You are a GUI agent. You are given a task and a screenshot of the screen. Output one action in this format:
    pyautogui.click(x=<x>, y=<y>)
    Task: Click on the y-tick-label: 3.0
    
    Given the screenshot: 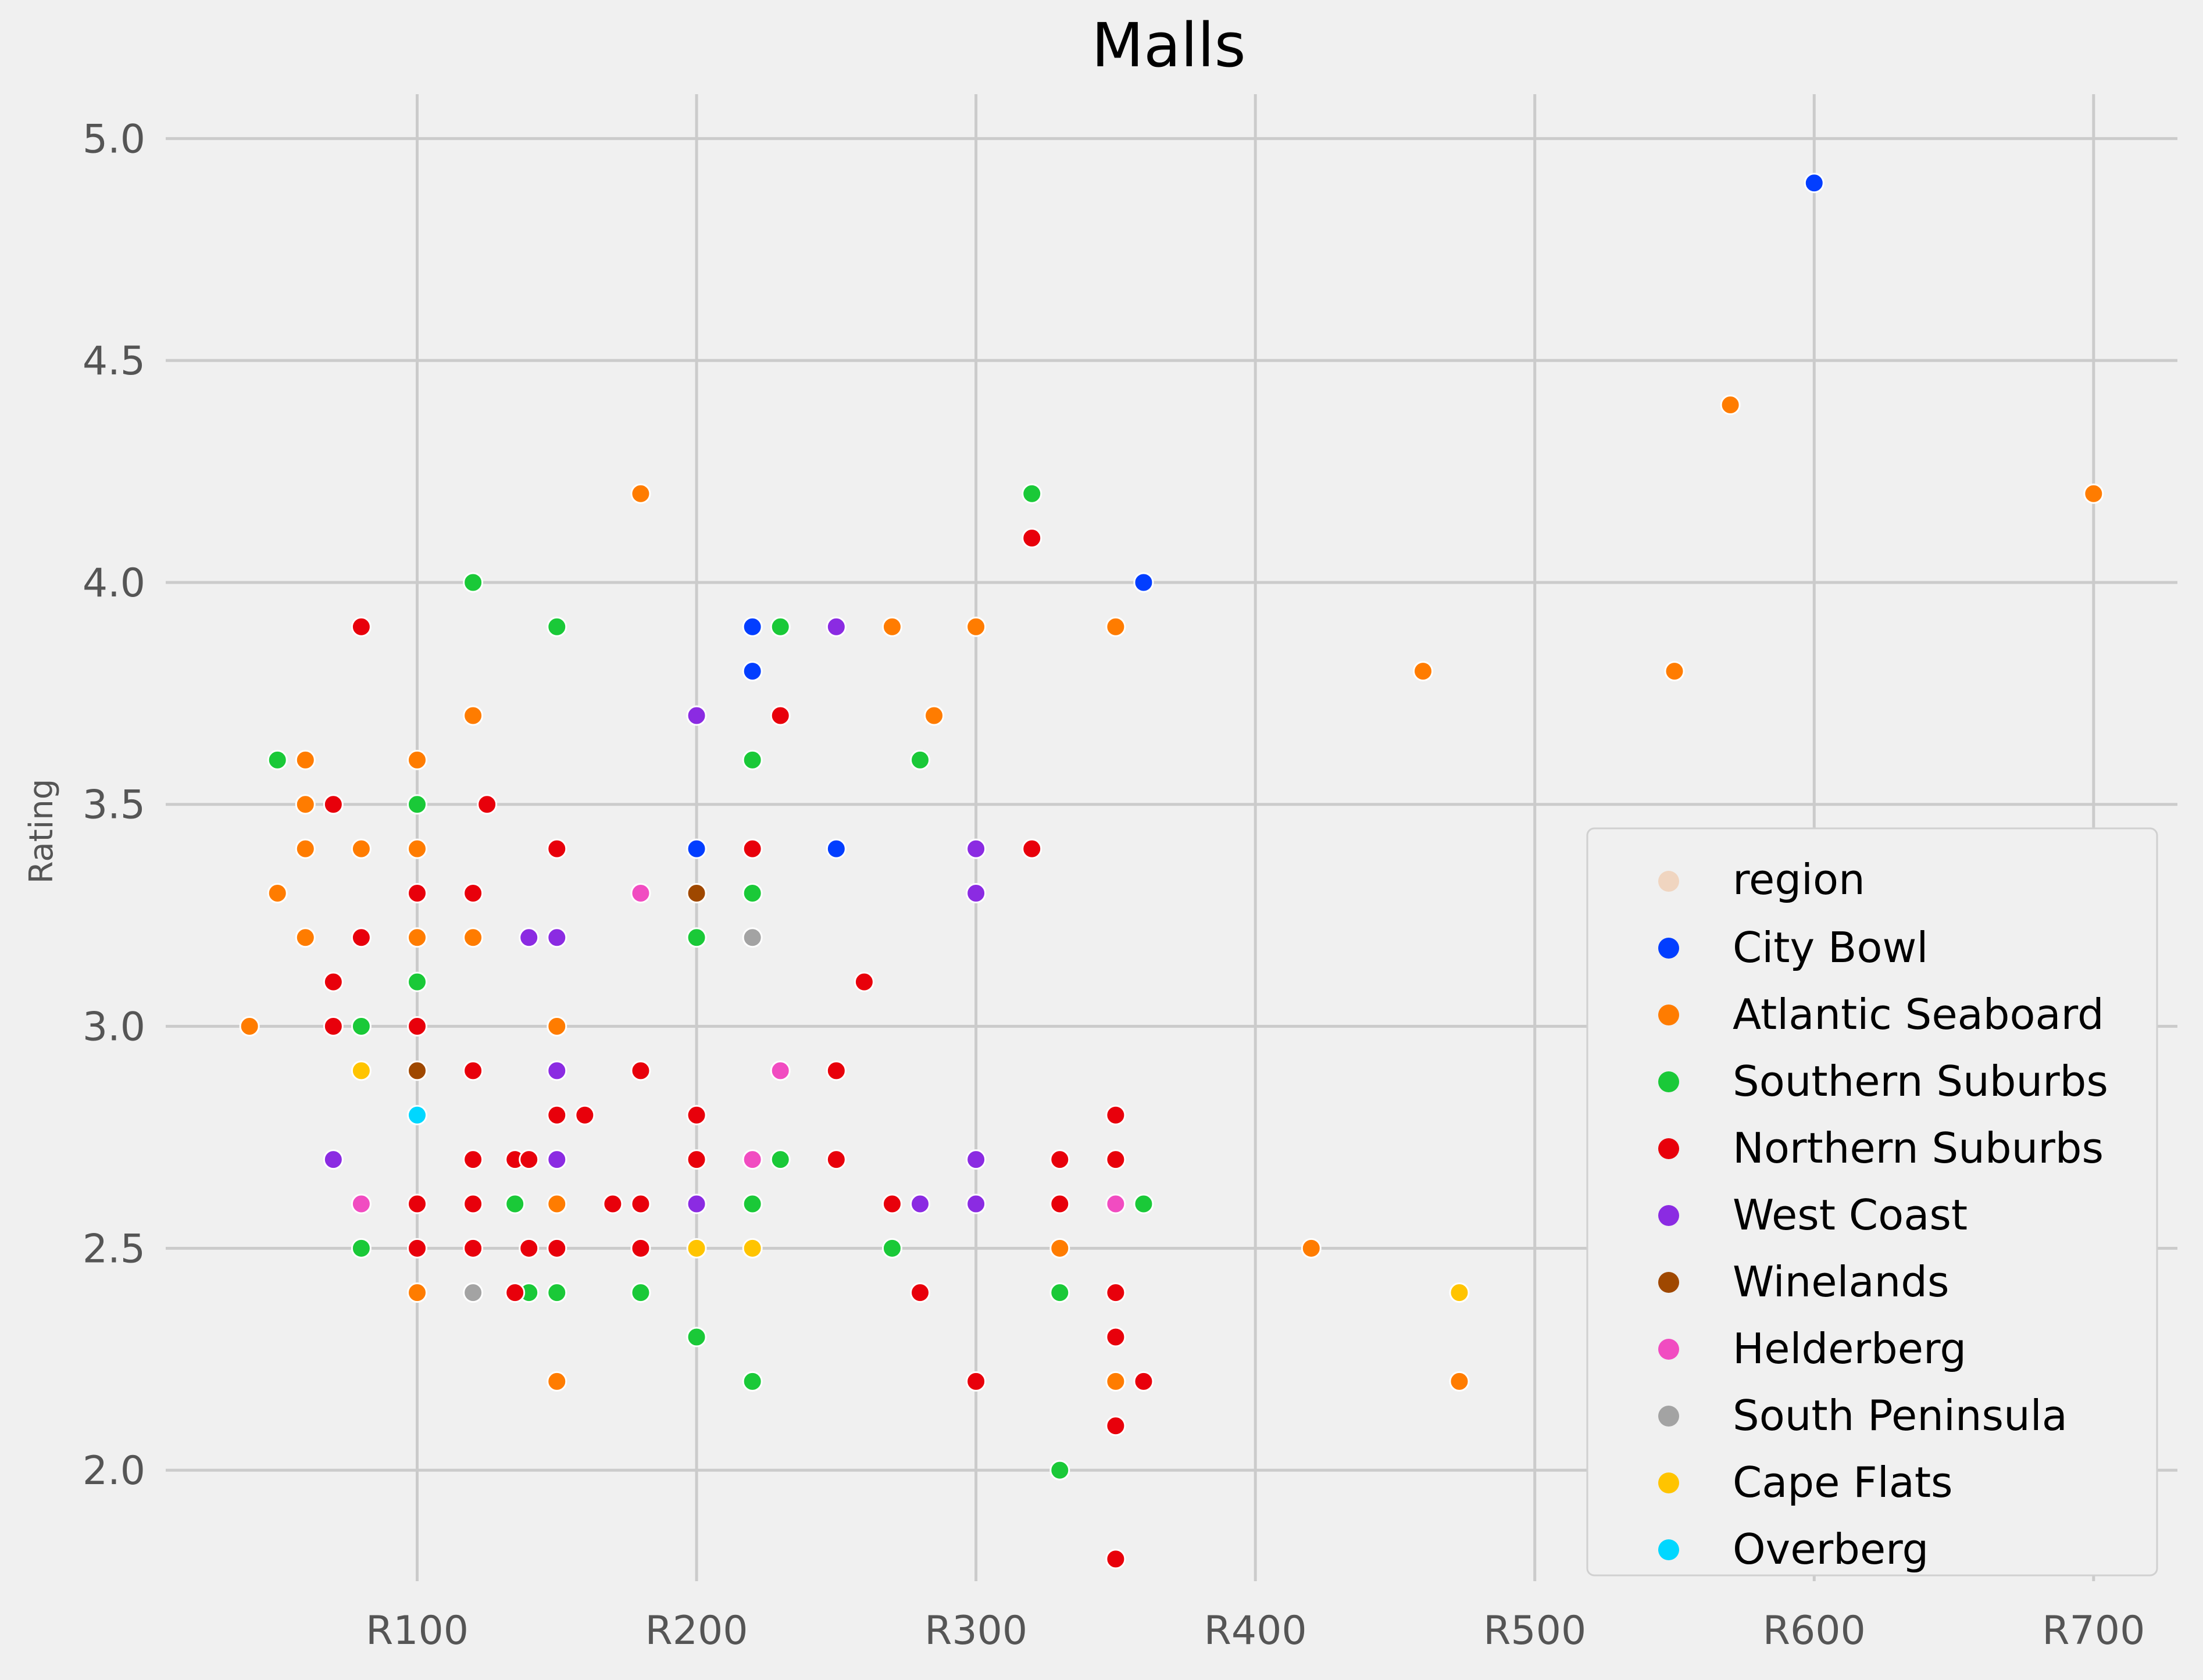 What is the action you would take?
    pyautogui.click(x=114, y=1027)
    